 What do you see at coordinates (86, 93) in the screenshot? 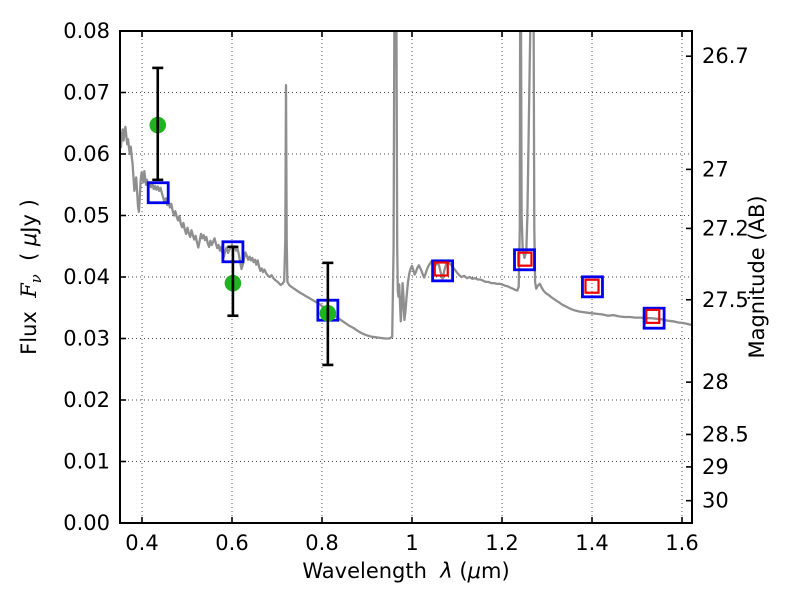
I see `y-tick-label-left: 0.07` at bounding box center [86, 93].